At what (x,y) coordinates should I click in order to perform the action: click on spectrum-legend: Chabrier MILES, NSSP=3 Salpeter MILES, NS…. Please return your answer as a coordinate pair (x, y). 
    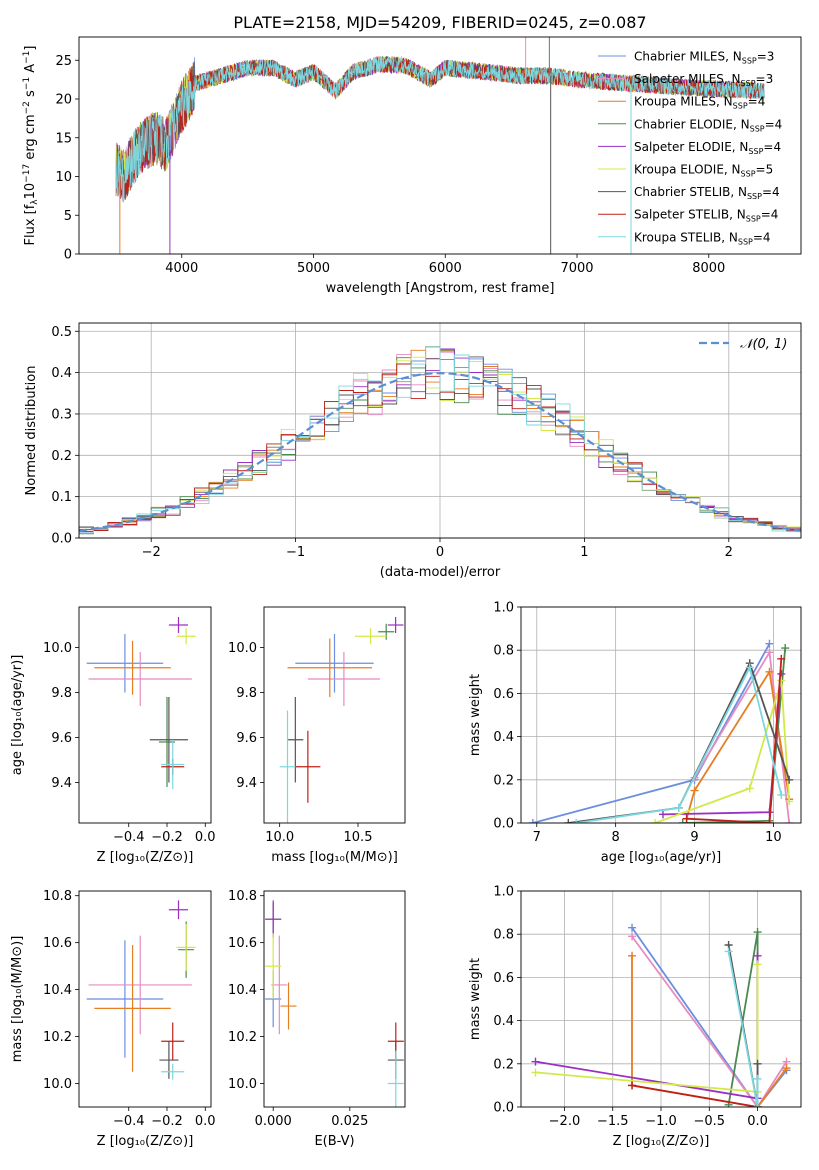
    Looking at the image, I should click on (690, 148).